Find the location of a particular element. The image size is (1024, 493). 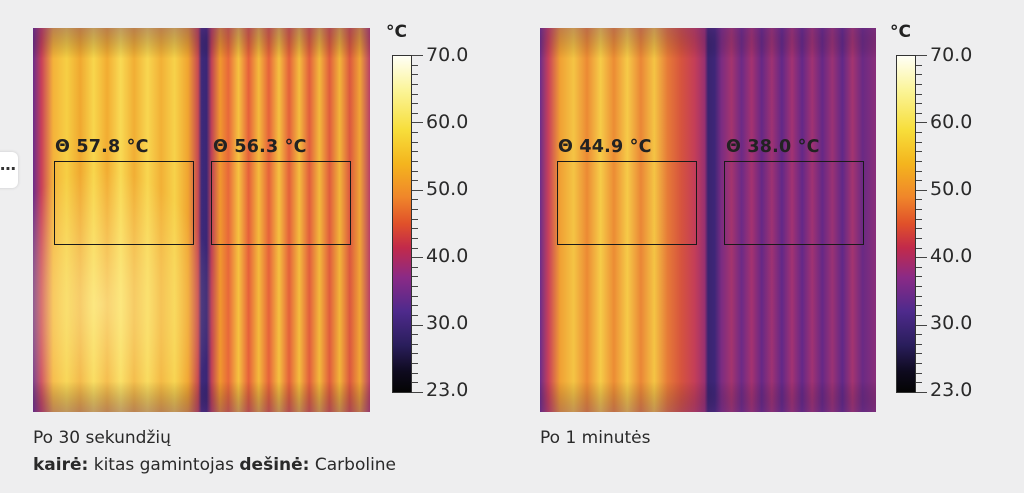

caption-time-right: Po 1 minutės is located at coordinates (595, 438).